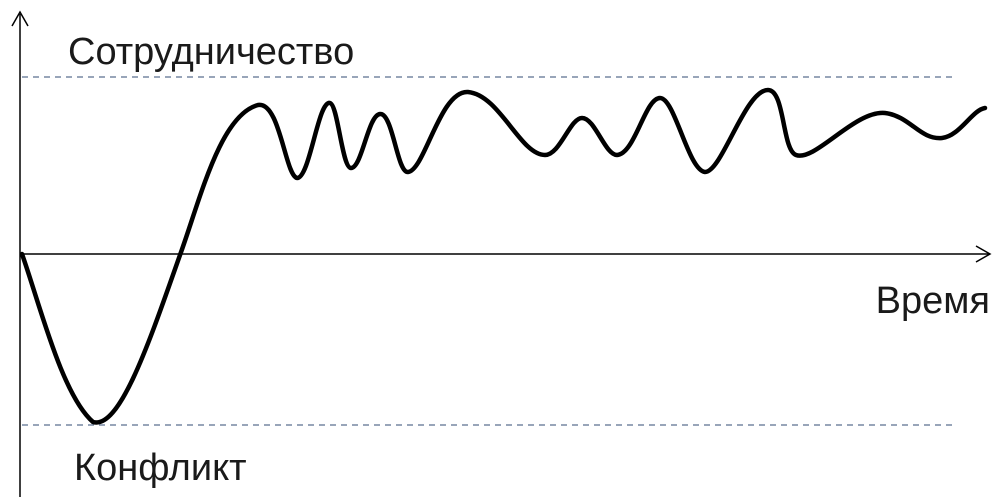 This screenshot has width=996, height=502. What do you see at coordinates (20, 18) in the screenshot?
I see `y-axis-arrow-icon` at bounding box center [20, 18].